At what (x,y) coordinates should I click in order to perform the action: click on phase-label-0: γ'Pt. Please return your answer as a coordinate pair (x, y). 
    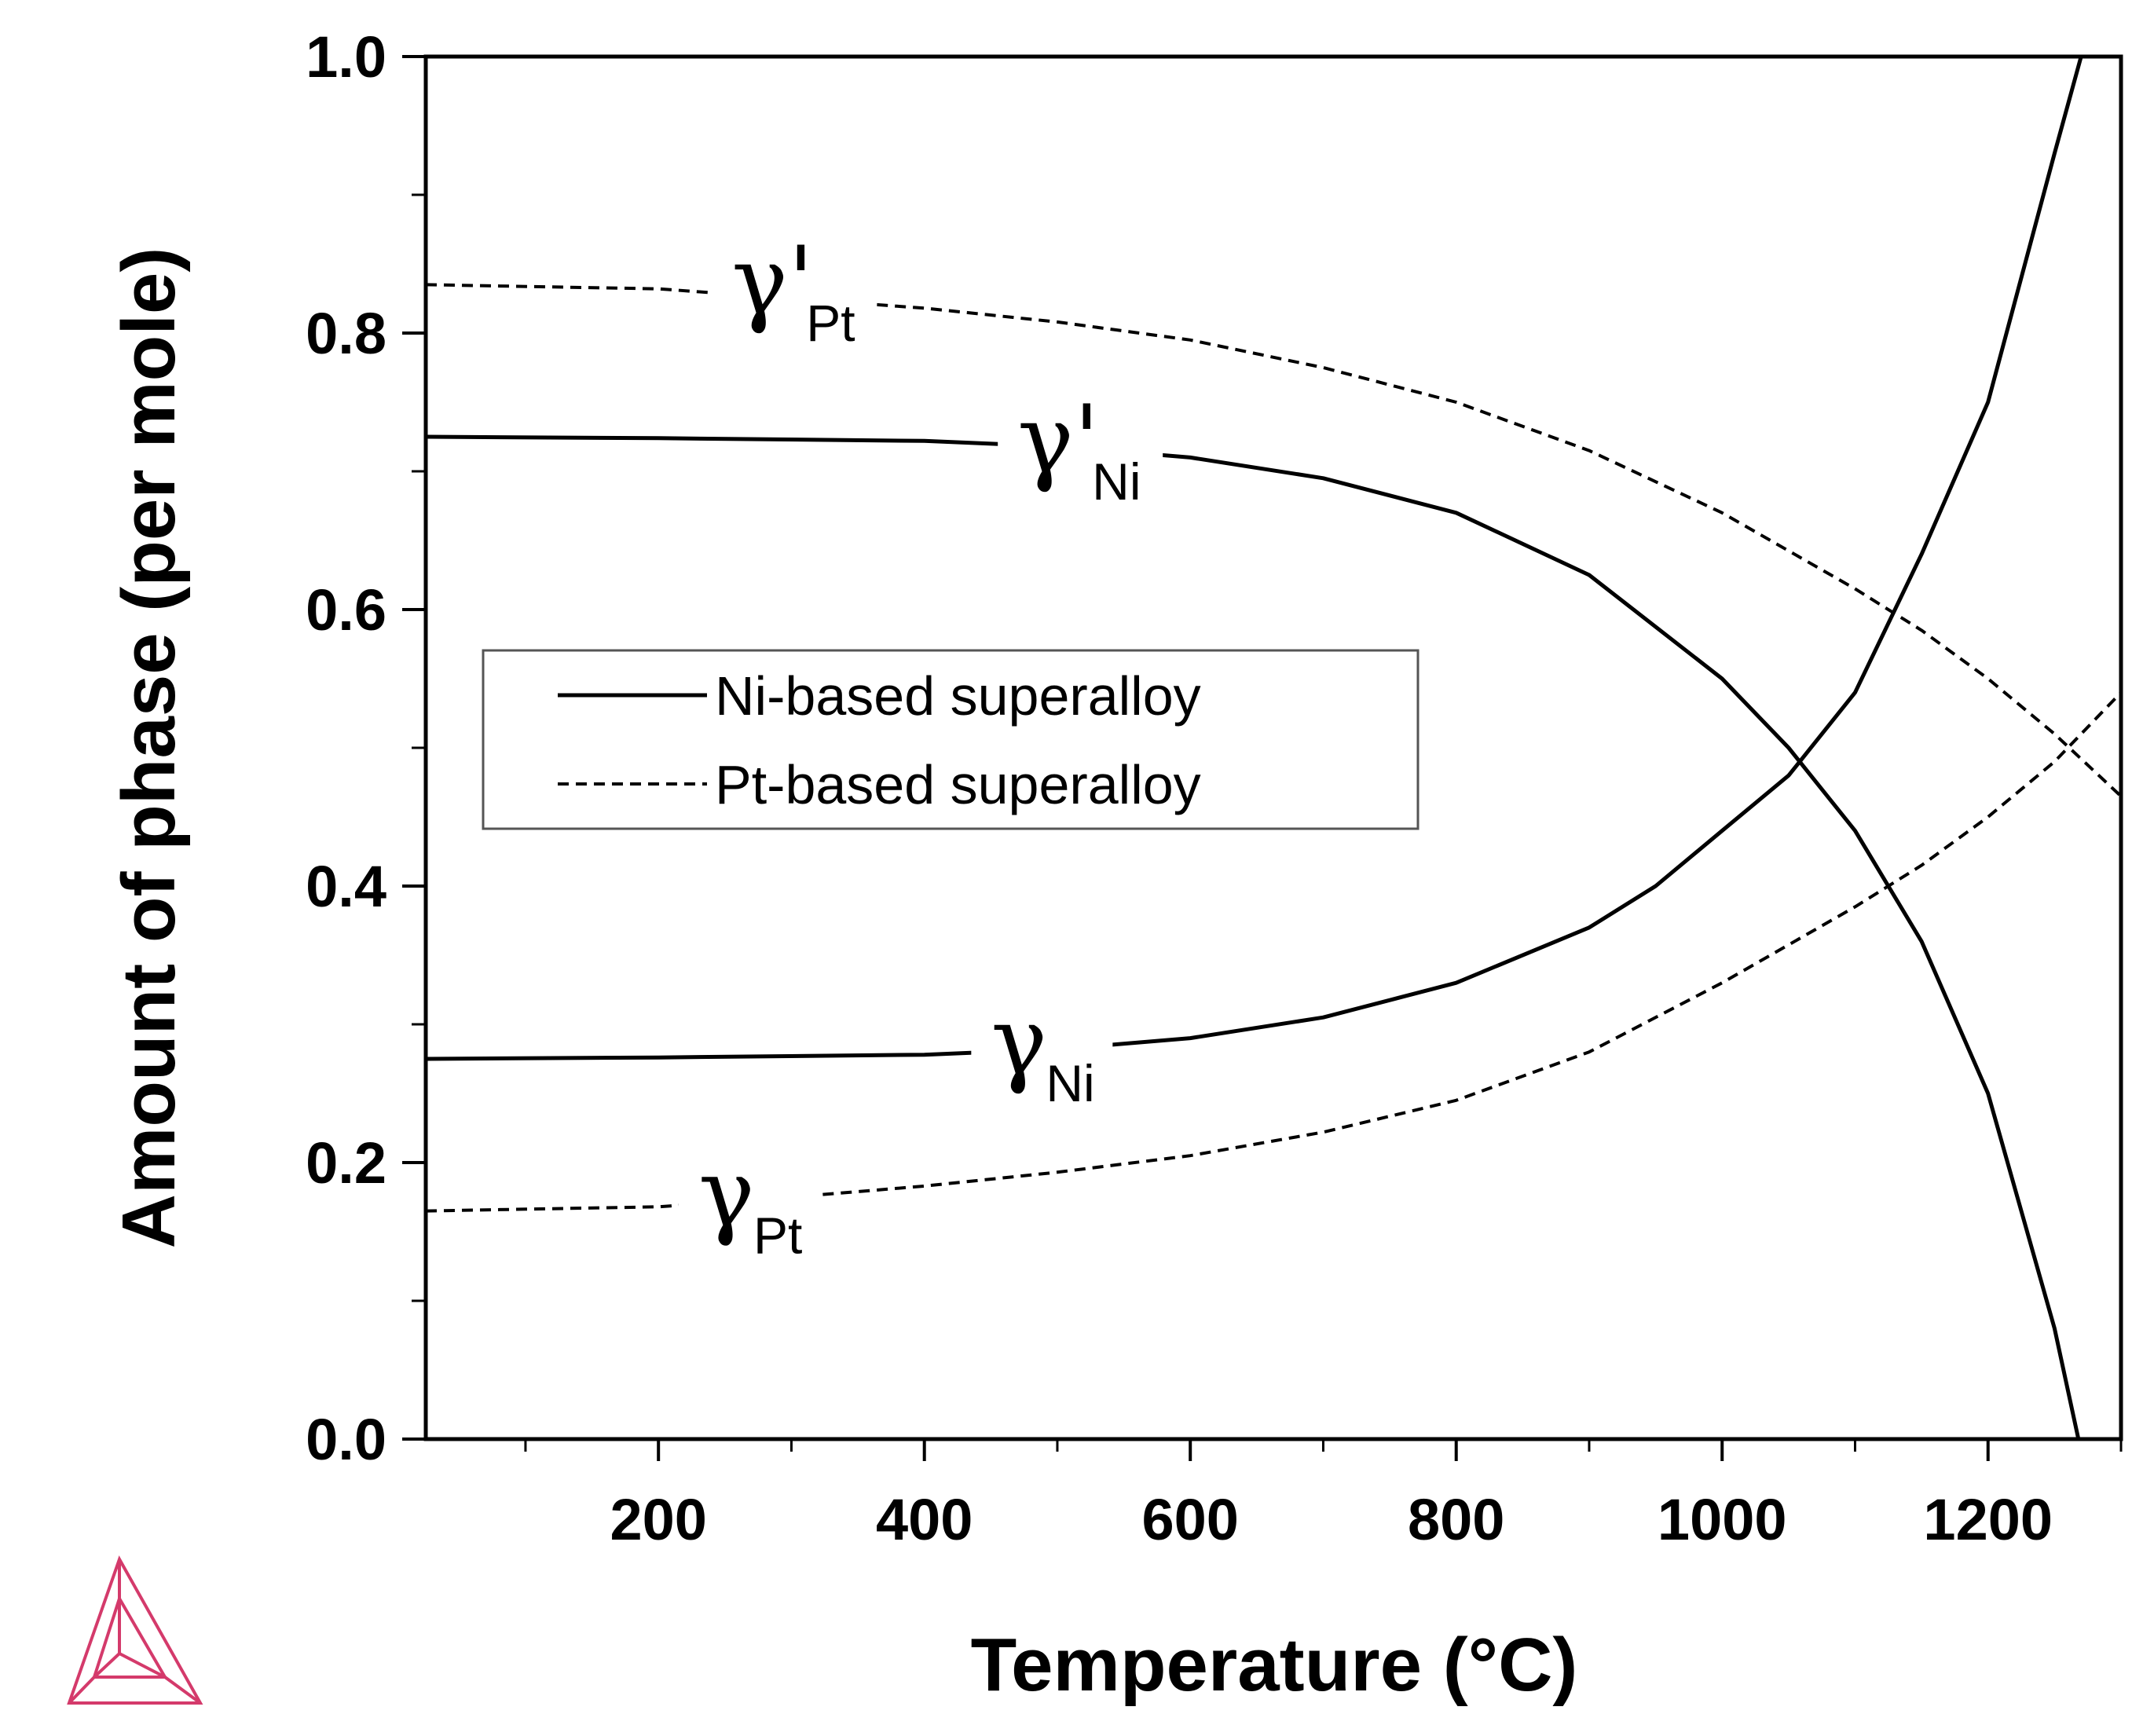
    Looking at the image, I should click on (795, 281).